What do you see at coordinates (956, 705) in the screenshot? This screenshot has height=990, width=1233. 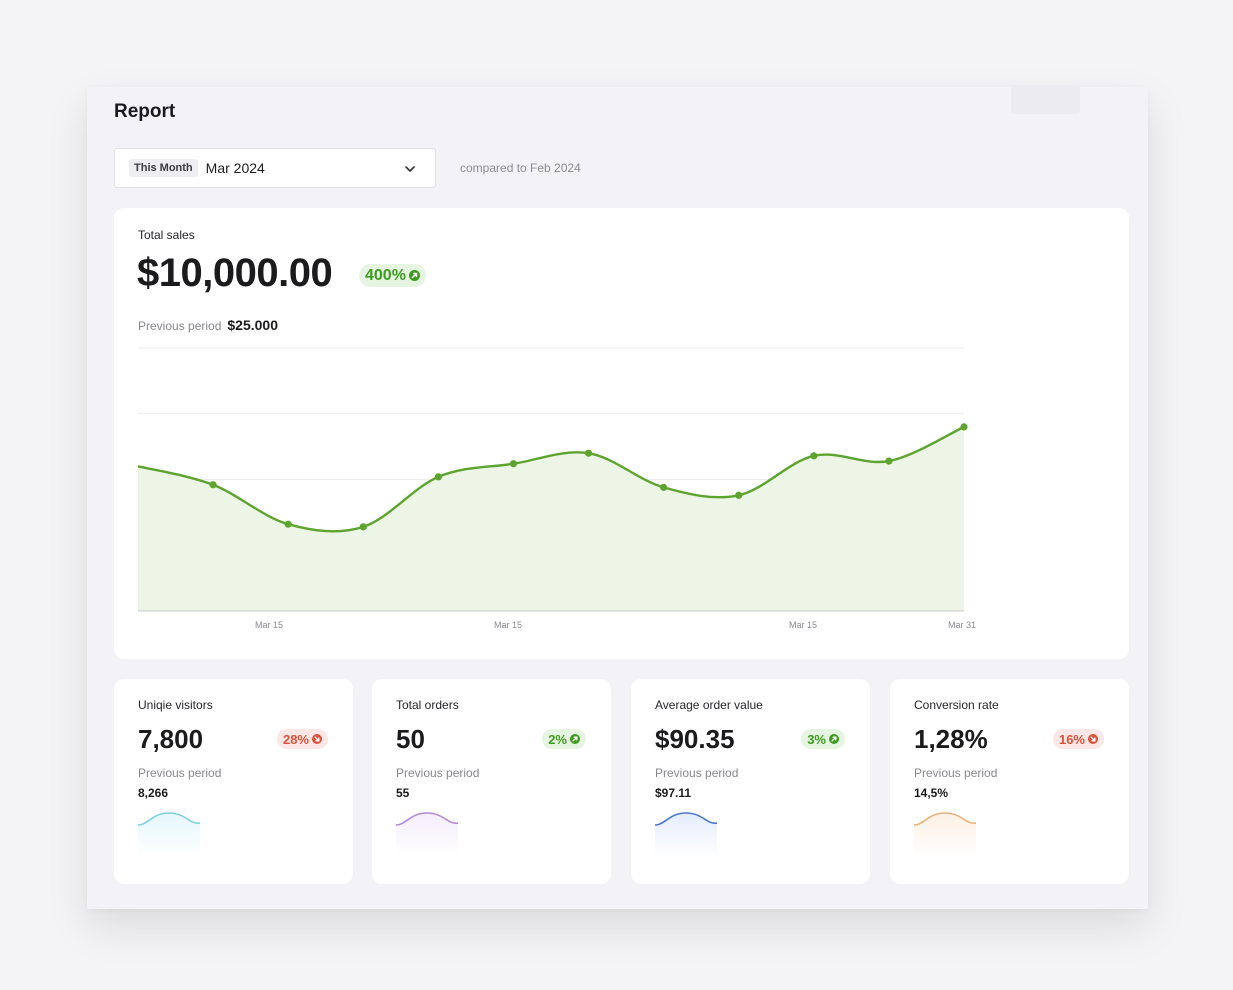 I see `stat-label: Conversion rate` at bounding box center [956, 705].